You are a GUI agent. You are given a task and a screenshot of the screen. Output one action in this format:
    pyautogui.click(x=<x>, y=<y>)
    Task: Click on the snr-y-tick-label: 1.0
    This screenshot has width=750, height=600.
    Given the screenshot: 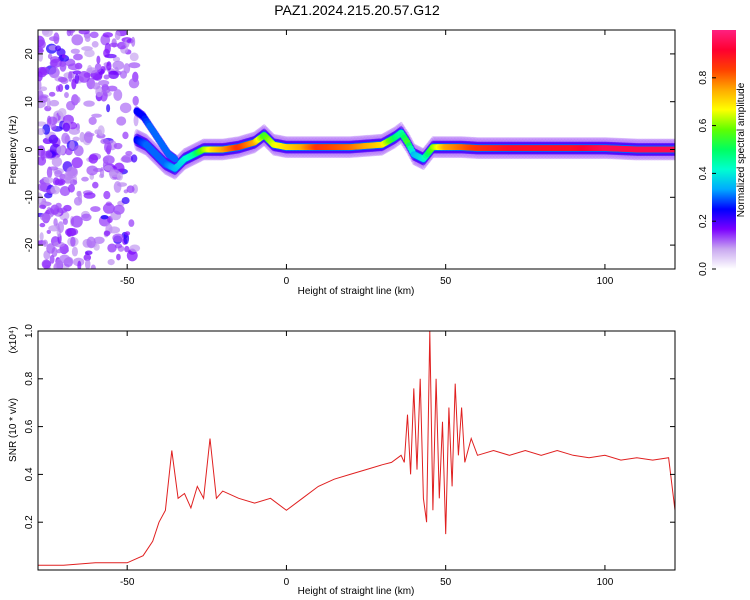 What is the action you would take?
    pyautogui.click(x=29, y=331)
    